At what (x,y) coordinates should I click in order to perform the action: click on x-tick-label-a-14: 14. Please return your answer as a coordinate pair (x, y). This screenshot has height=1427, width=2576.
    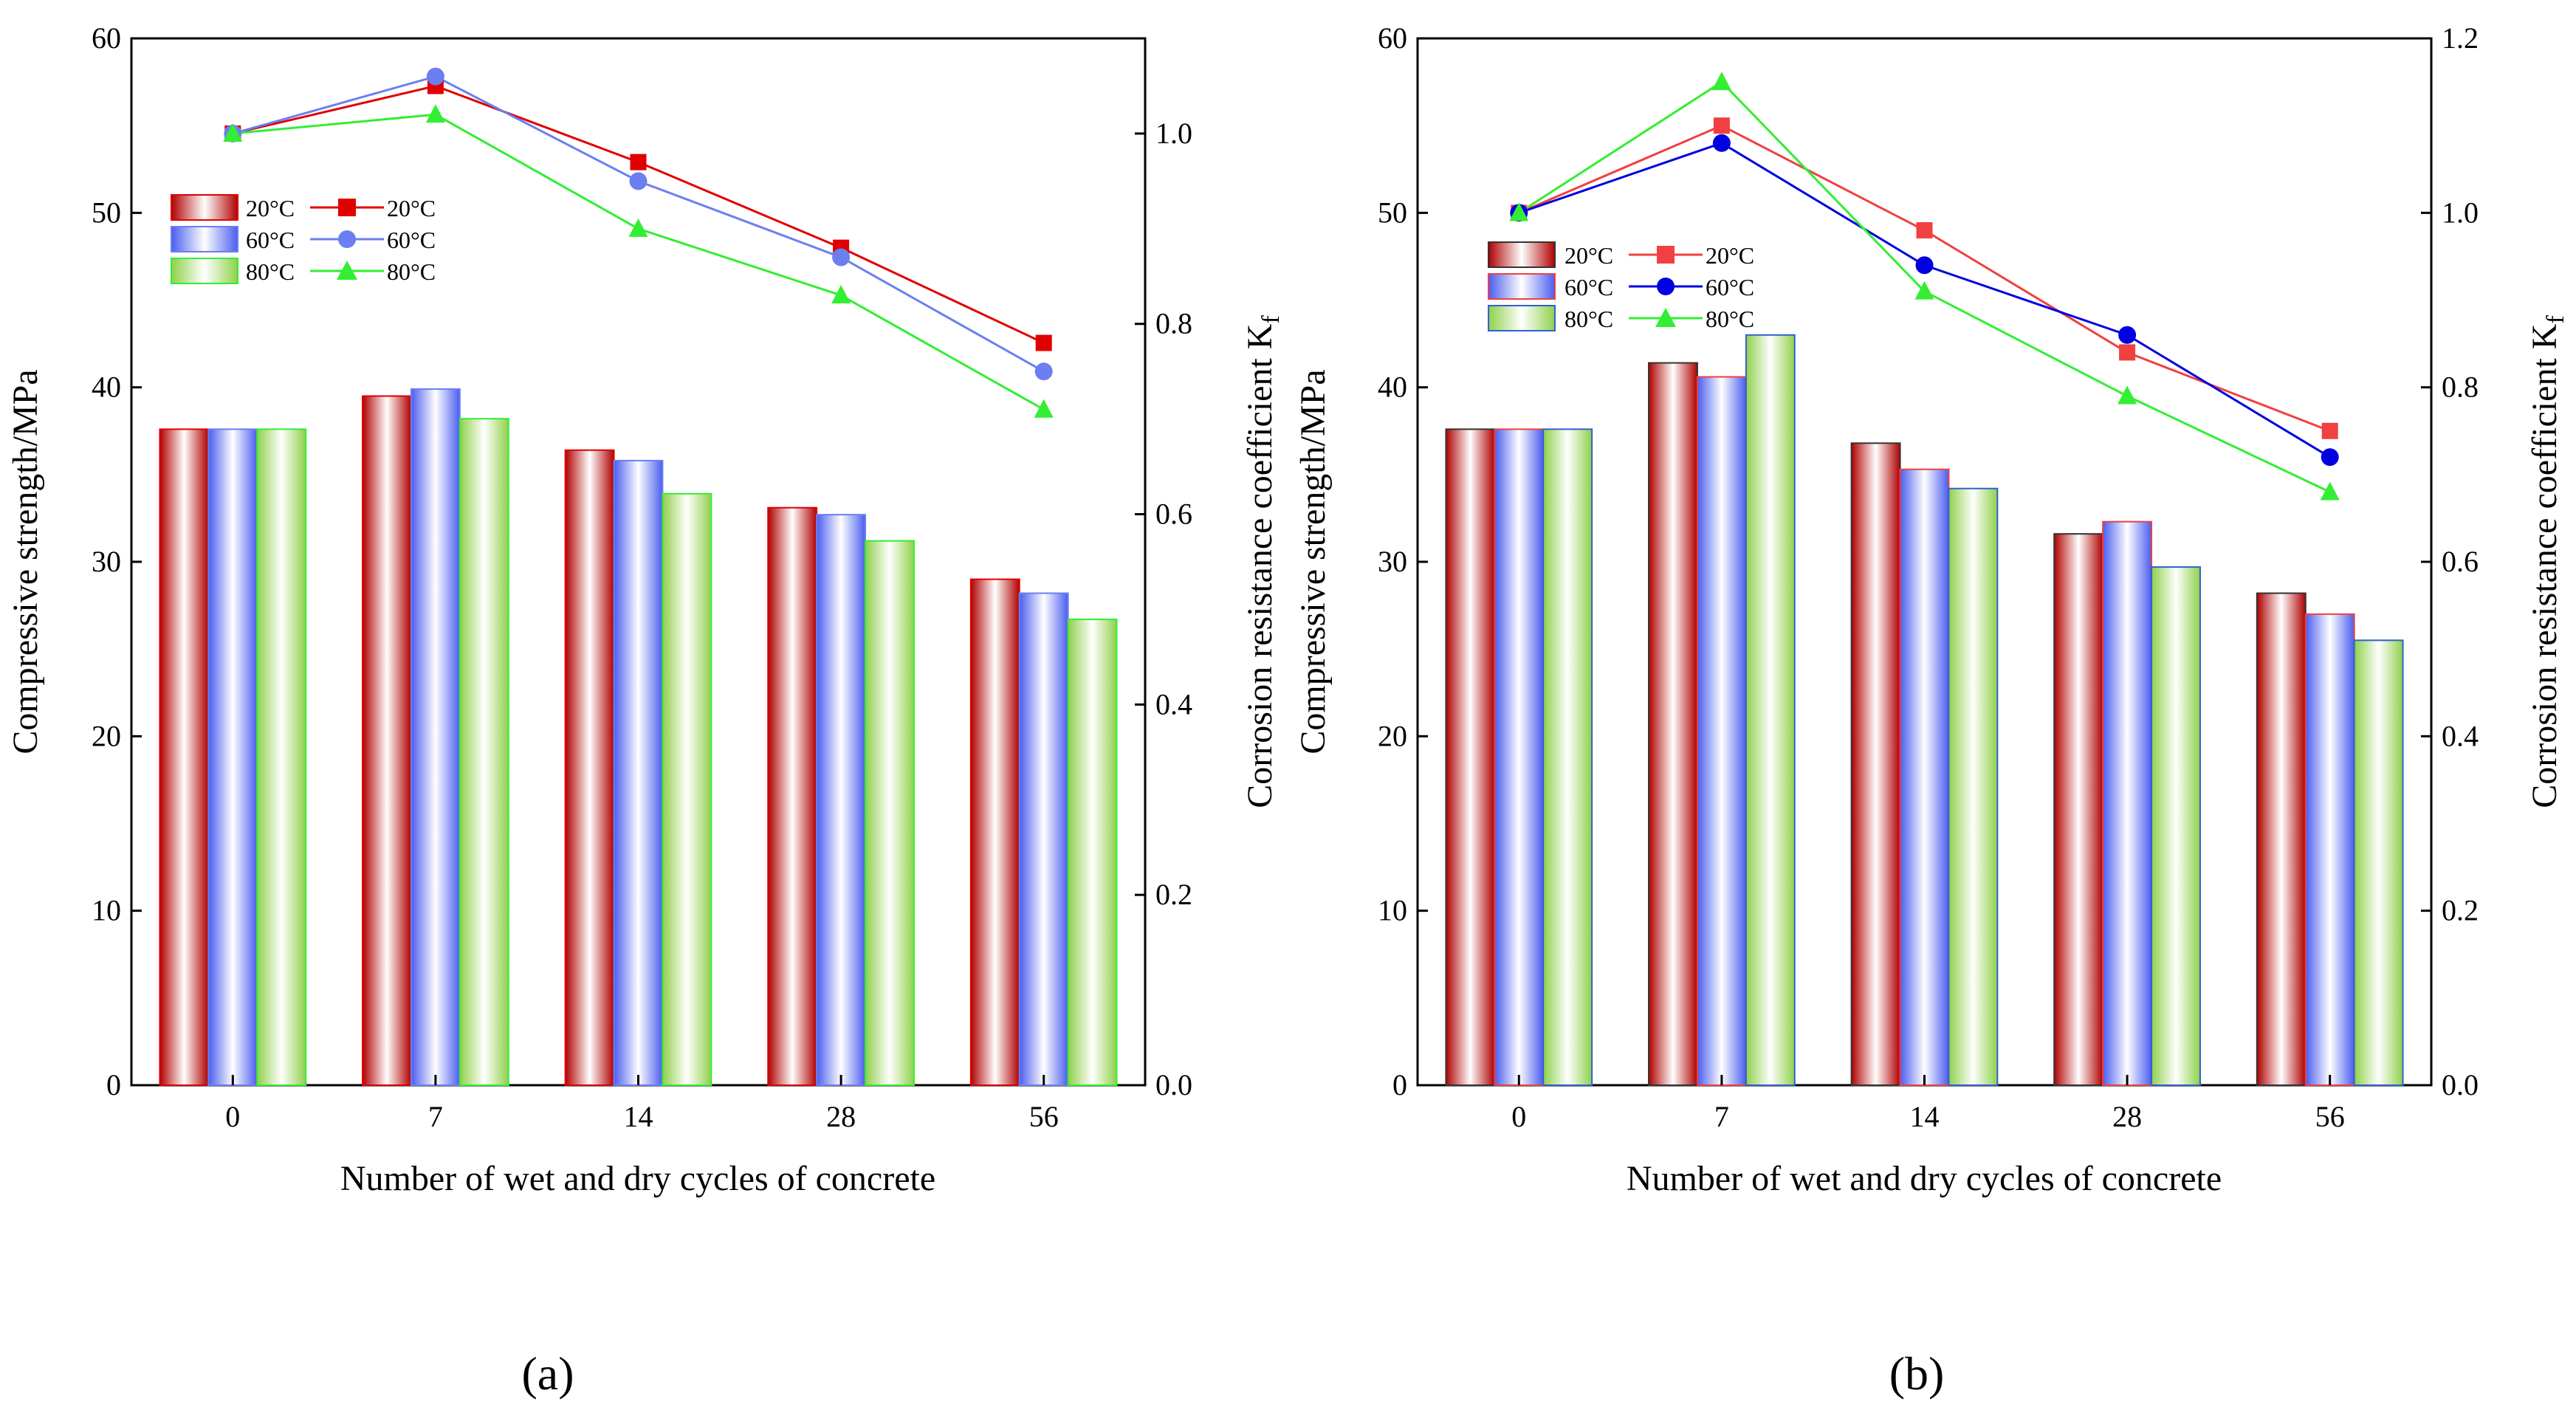
    Looking at the image, I should click on (638, 1116).